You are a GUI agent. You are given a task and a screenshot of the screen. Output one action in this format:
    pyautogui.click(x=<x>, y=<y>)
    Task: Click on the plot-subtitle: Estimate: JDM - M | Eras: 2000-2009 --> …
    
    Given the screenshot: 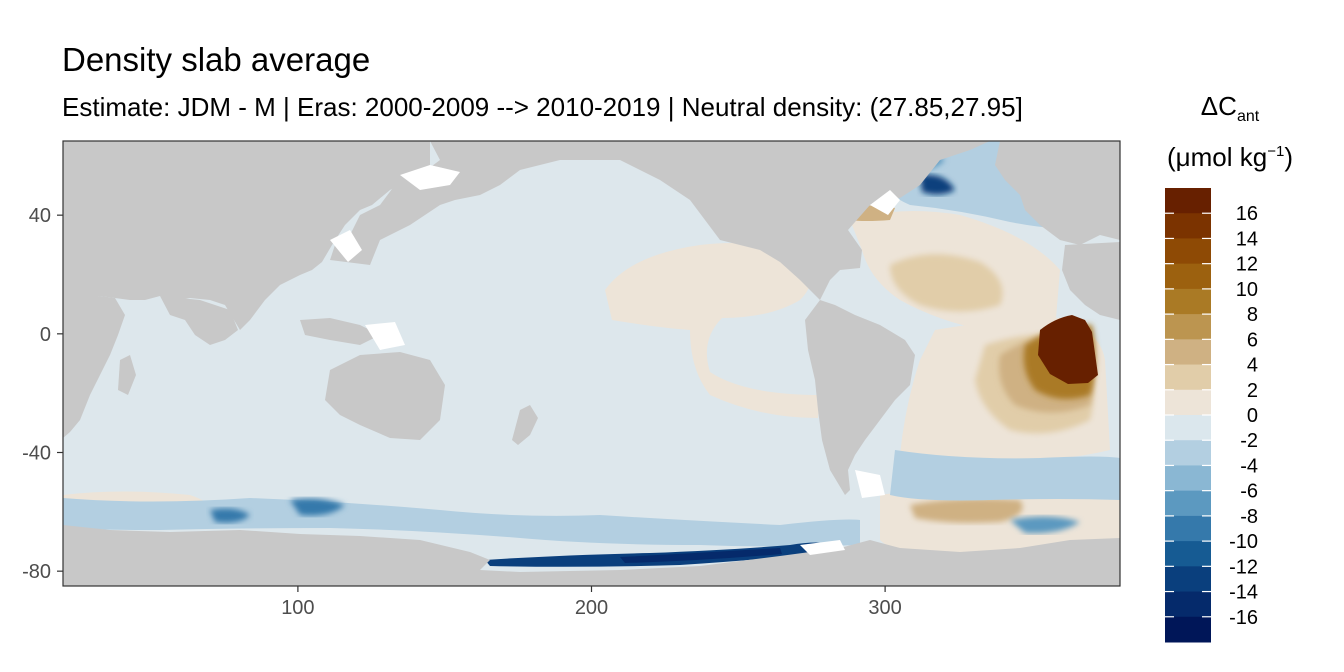 What is the action you would take?
    pyautogui.click(x=542, y=107)
    